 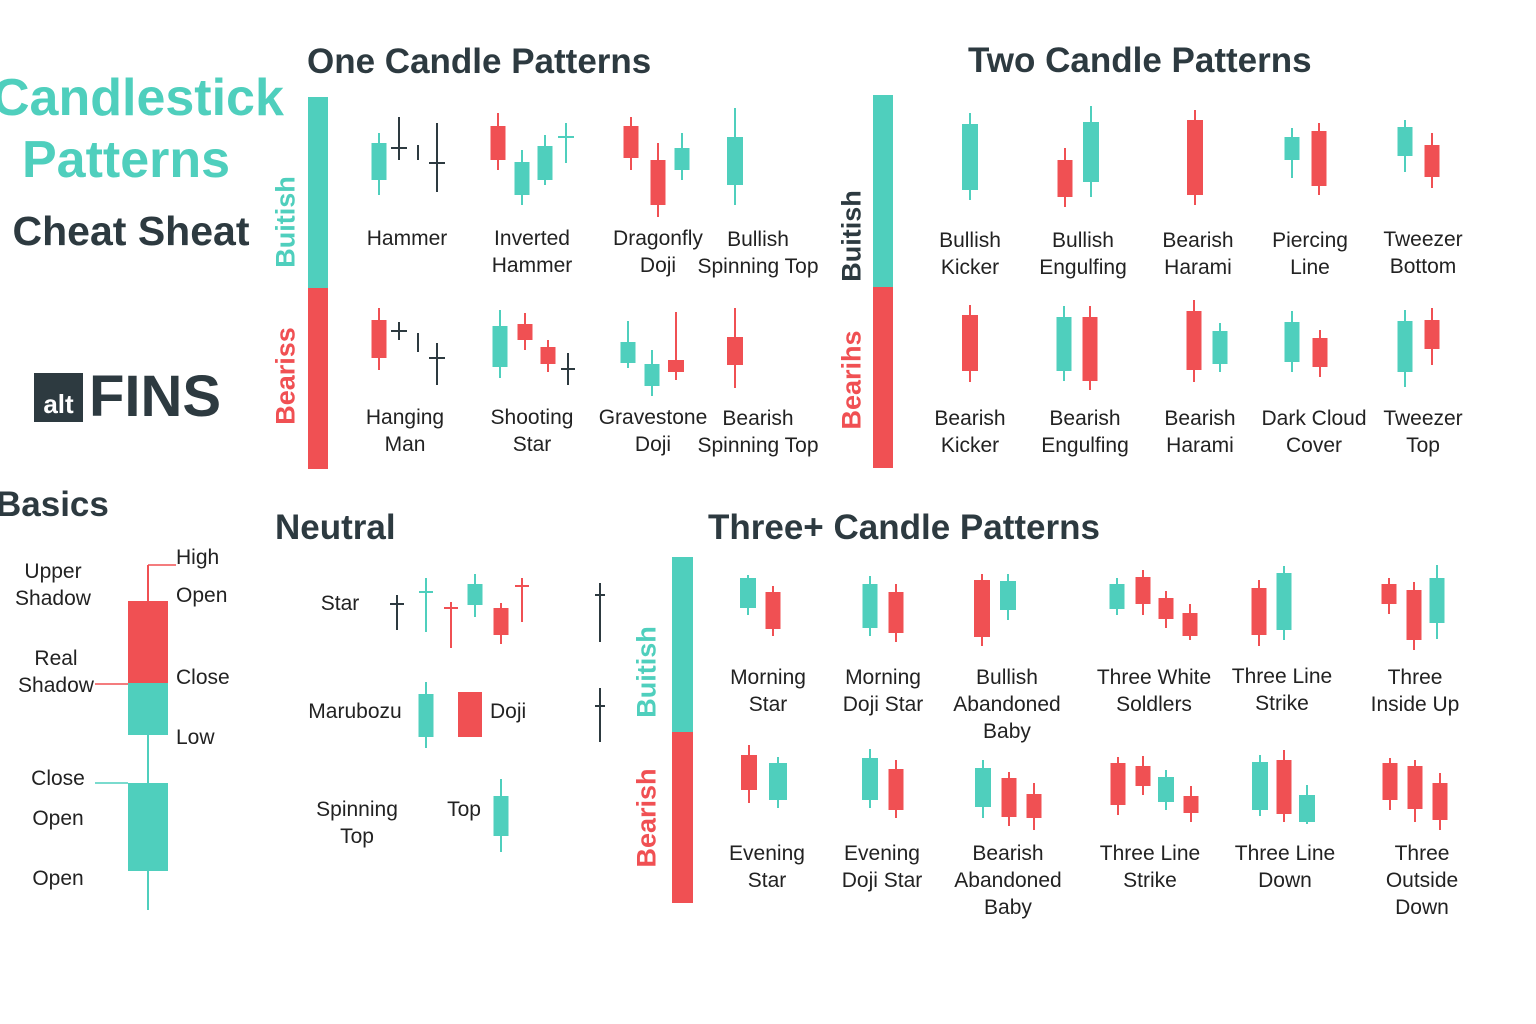 I want to click on pattern-three-line-strike-bullish: Three Line Strike, so click(x=1282, y=690).